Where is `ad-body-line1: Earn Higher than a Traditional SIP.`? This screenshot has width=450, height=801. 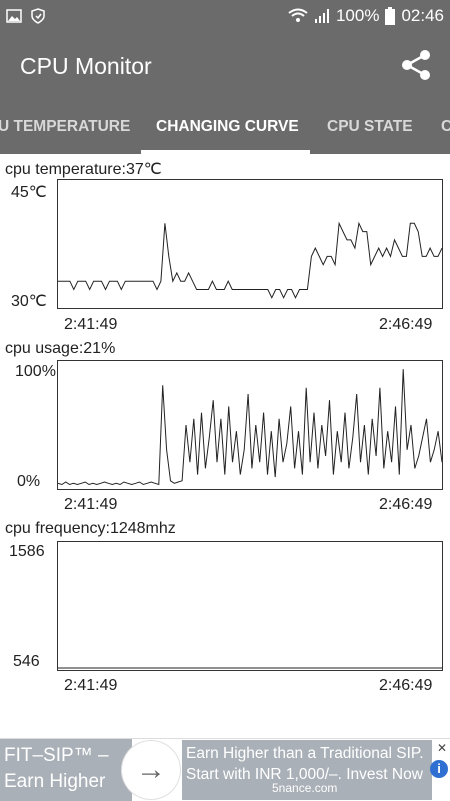 ad-body-line1: Earn Higher than a Traditional SIP. is located at coordinates (305, 753).